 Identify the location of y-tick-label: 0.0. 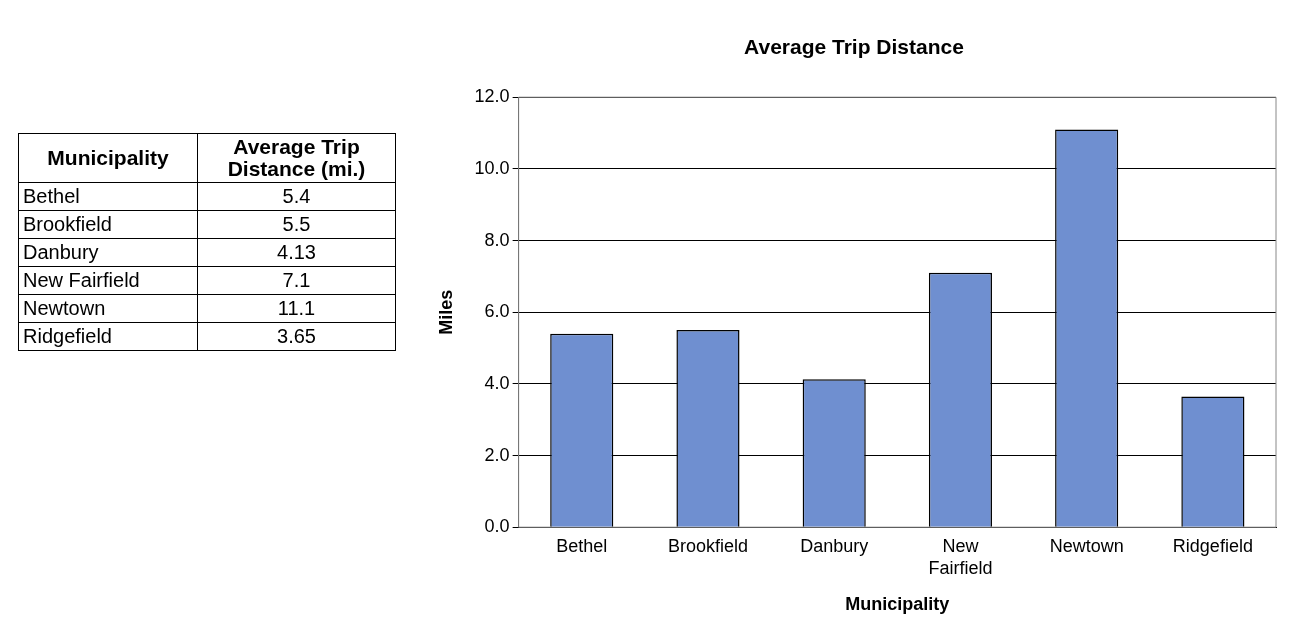
(497, 526).